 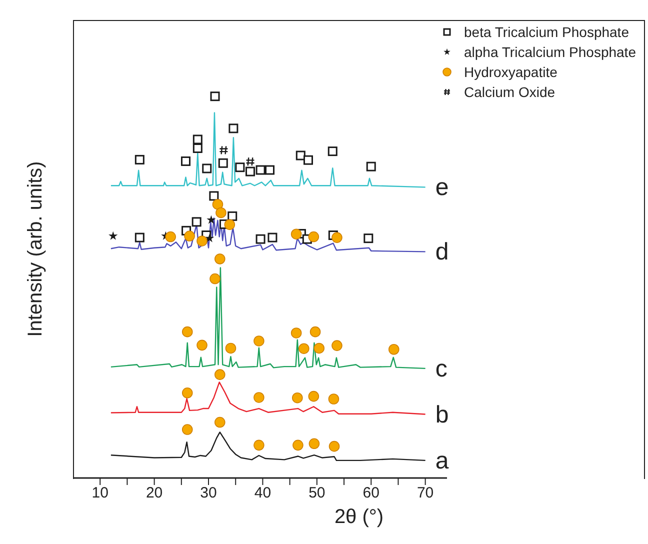 What do you see at coordinates (442, 414) in the screenshot?
I see `series-label: b` at bounding box center [442, 414].